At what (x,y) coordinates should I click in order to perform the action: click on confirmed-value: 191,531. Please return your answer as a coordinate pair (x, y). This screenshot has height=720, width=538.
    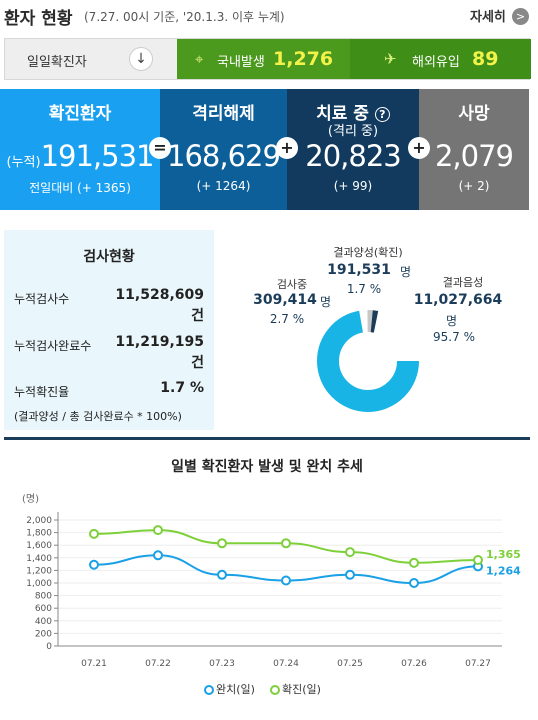
    Looking at the image, I should click on (97, 156).